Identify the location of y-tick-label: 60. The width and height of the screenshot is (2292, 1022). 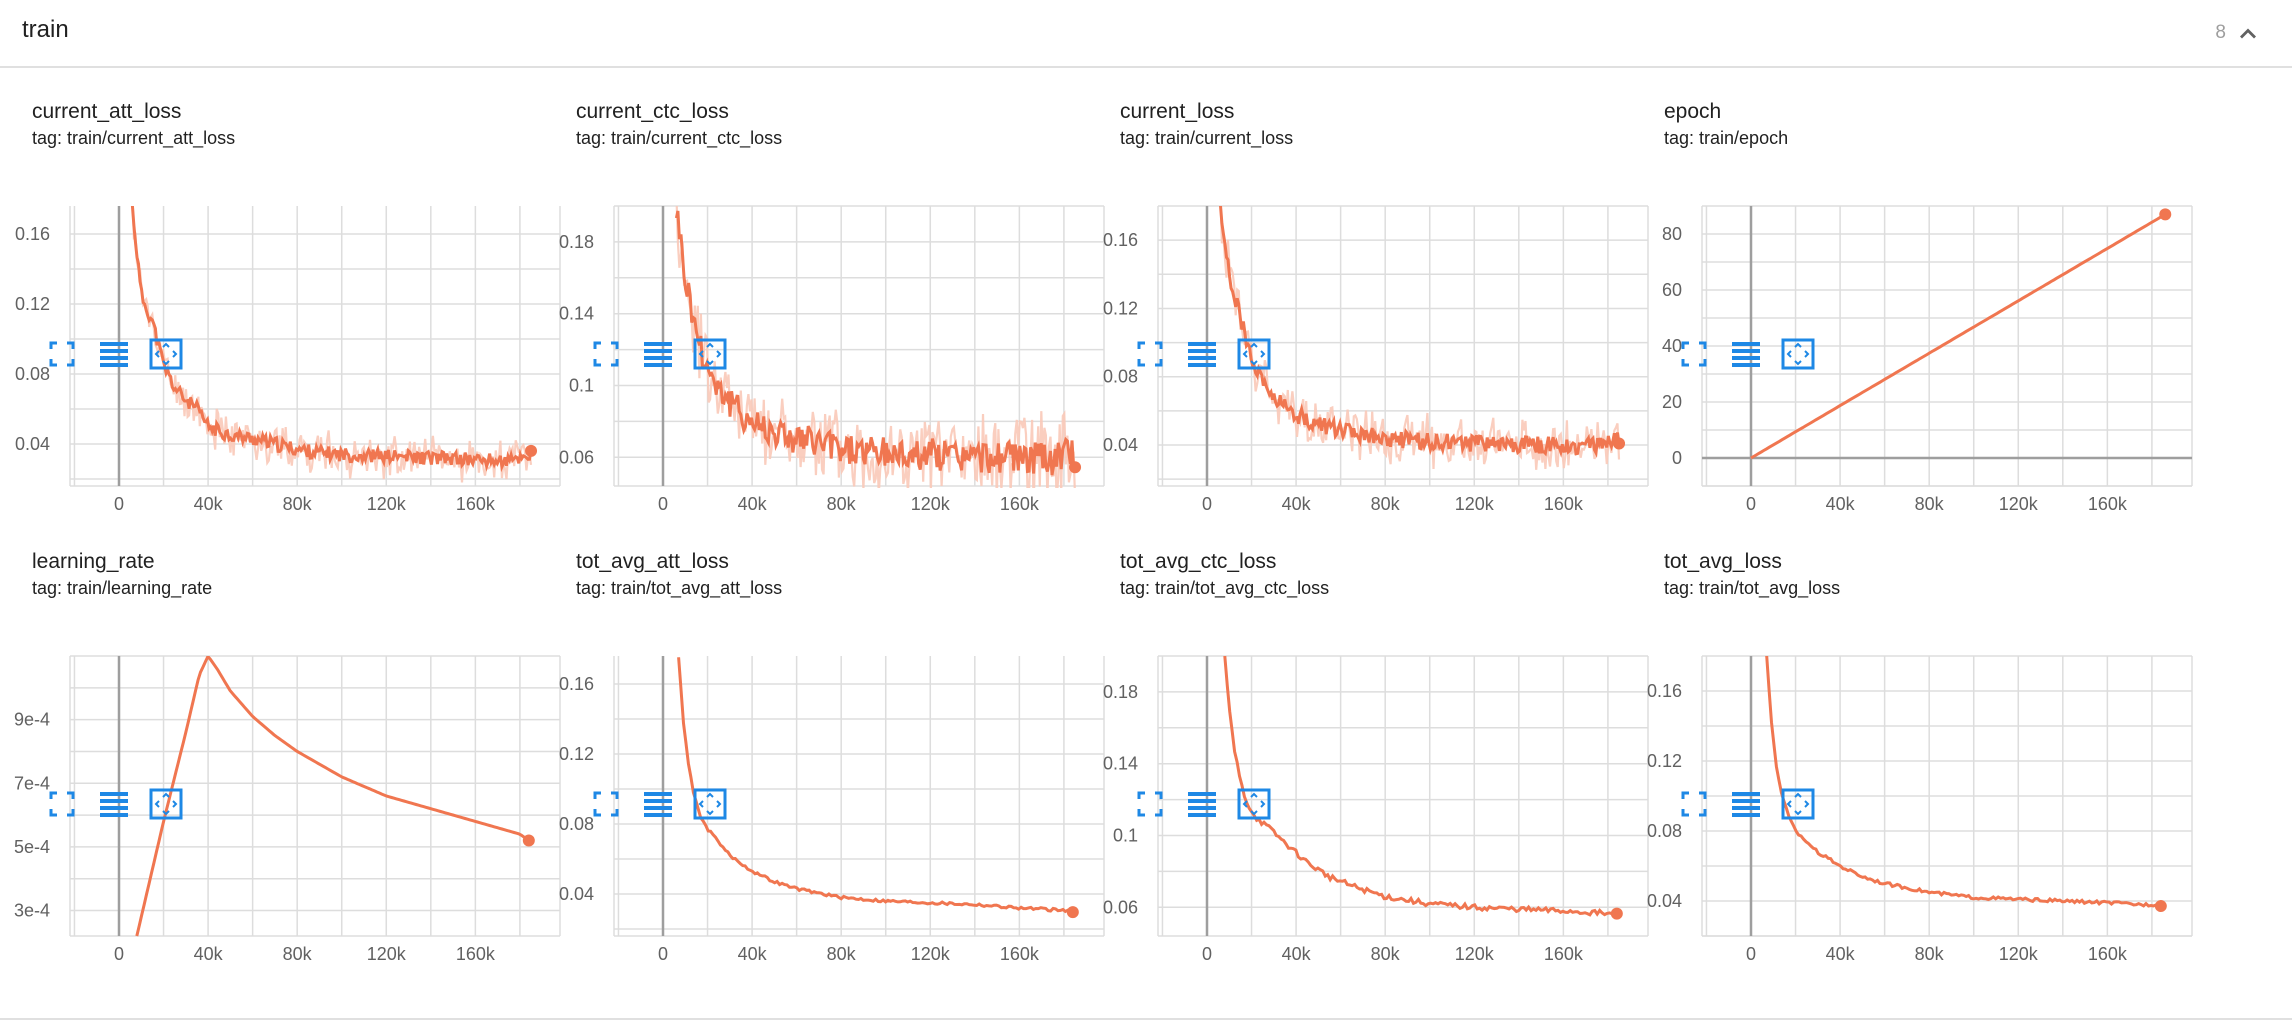
(1672, 290).